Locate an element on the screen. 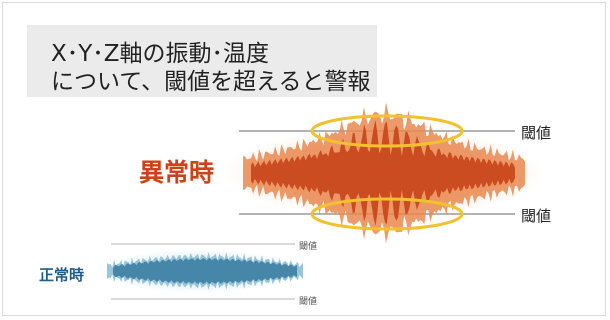 The image size is (610, 320). abnormal-label: 異常時 is located at coordinates (177, 172).